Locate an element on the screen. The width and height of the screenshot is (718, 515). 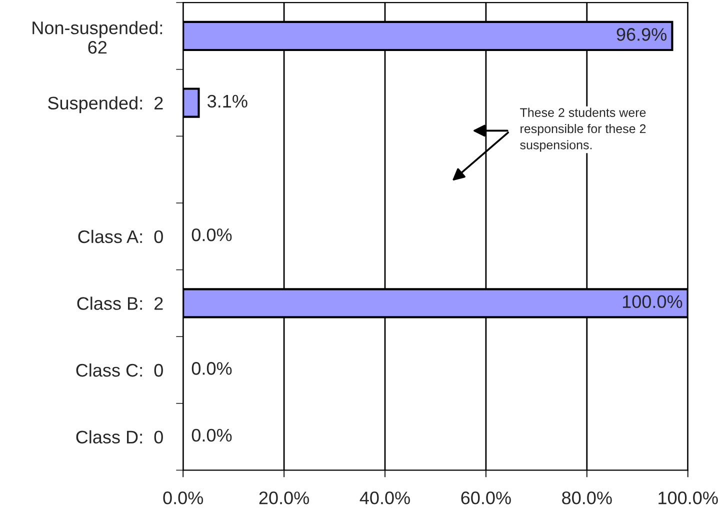
data-label: 3.1% is located at coordinates (228, 101).